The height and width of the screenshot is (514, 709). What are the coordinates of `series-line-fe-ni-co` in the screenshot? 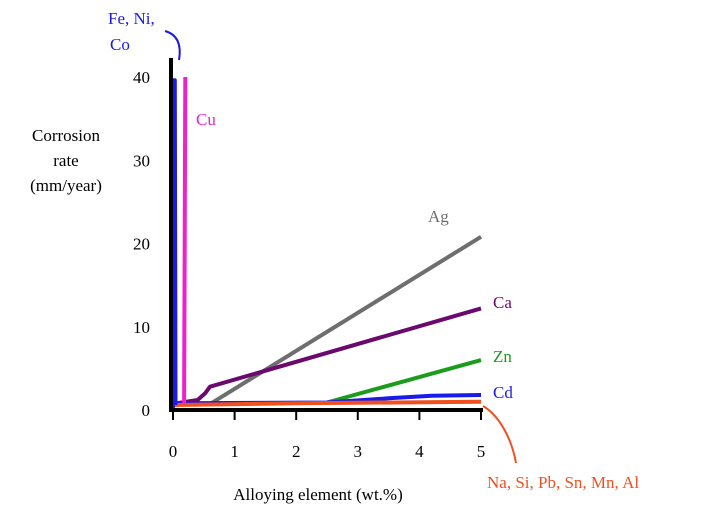 It's located at (174, 243).